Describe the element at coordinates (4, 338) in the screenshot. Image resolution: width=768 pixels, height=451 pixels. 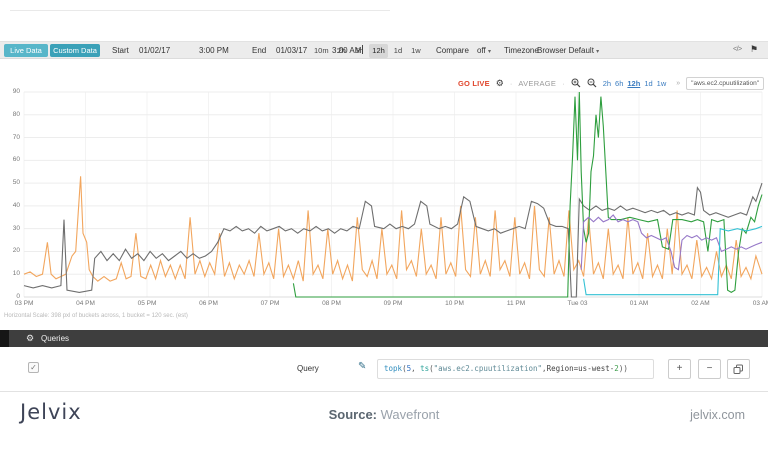
I see `panel-edge` at that location.